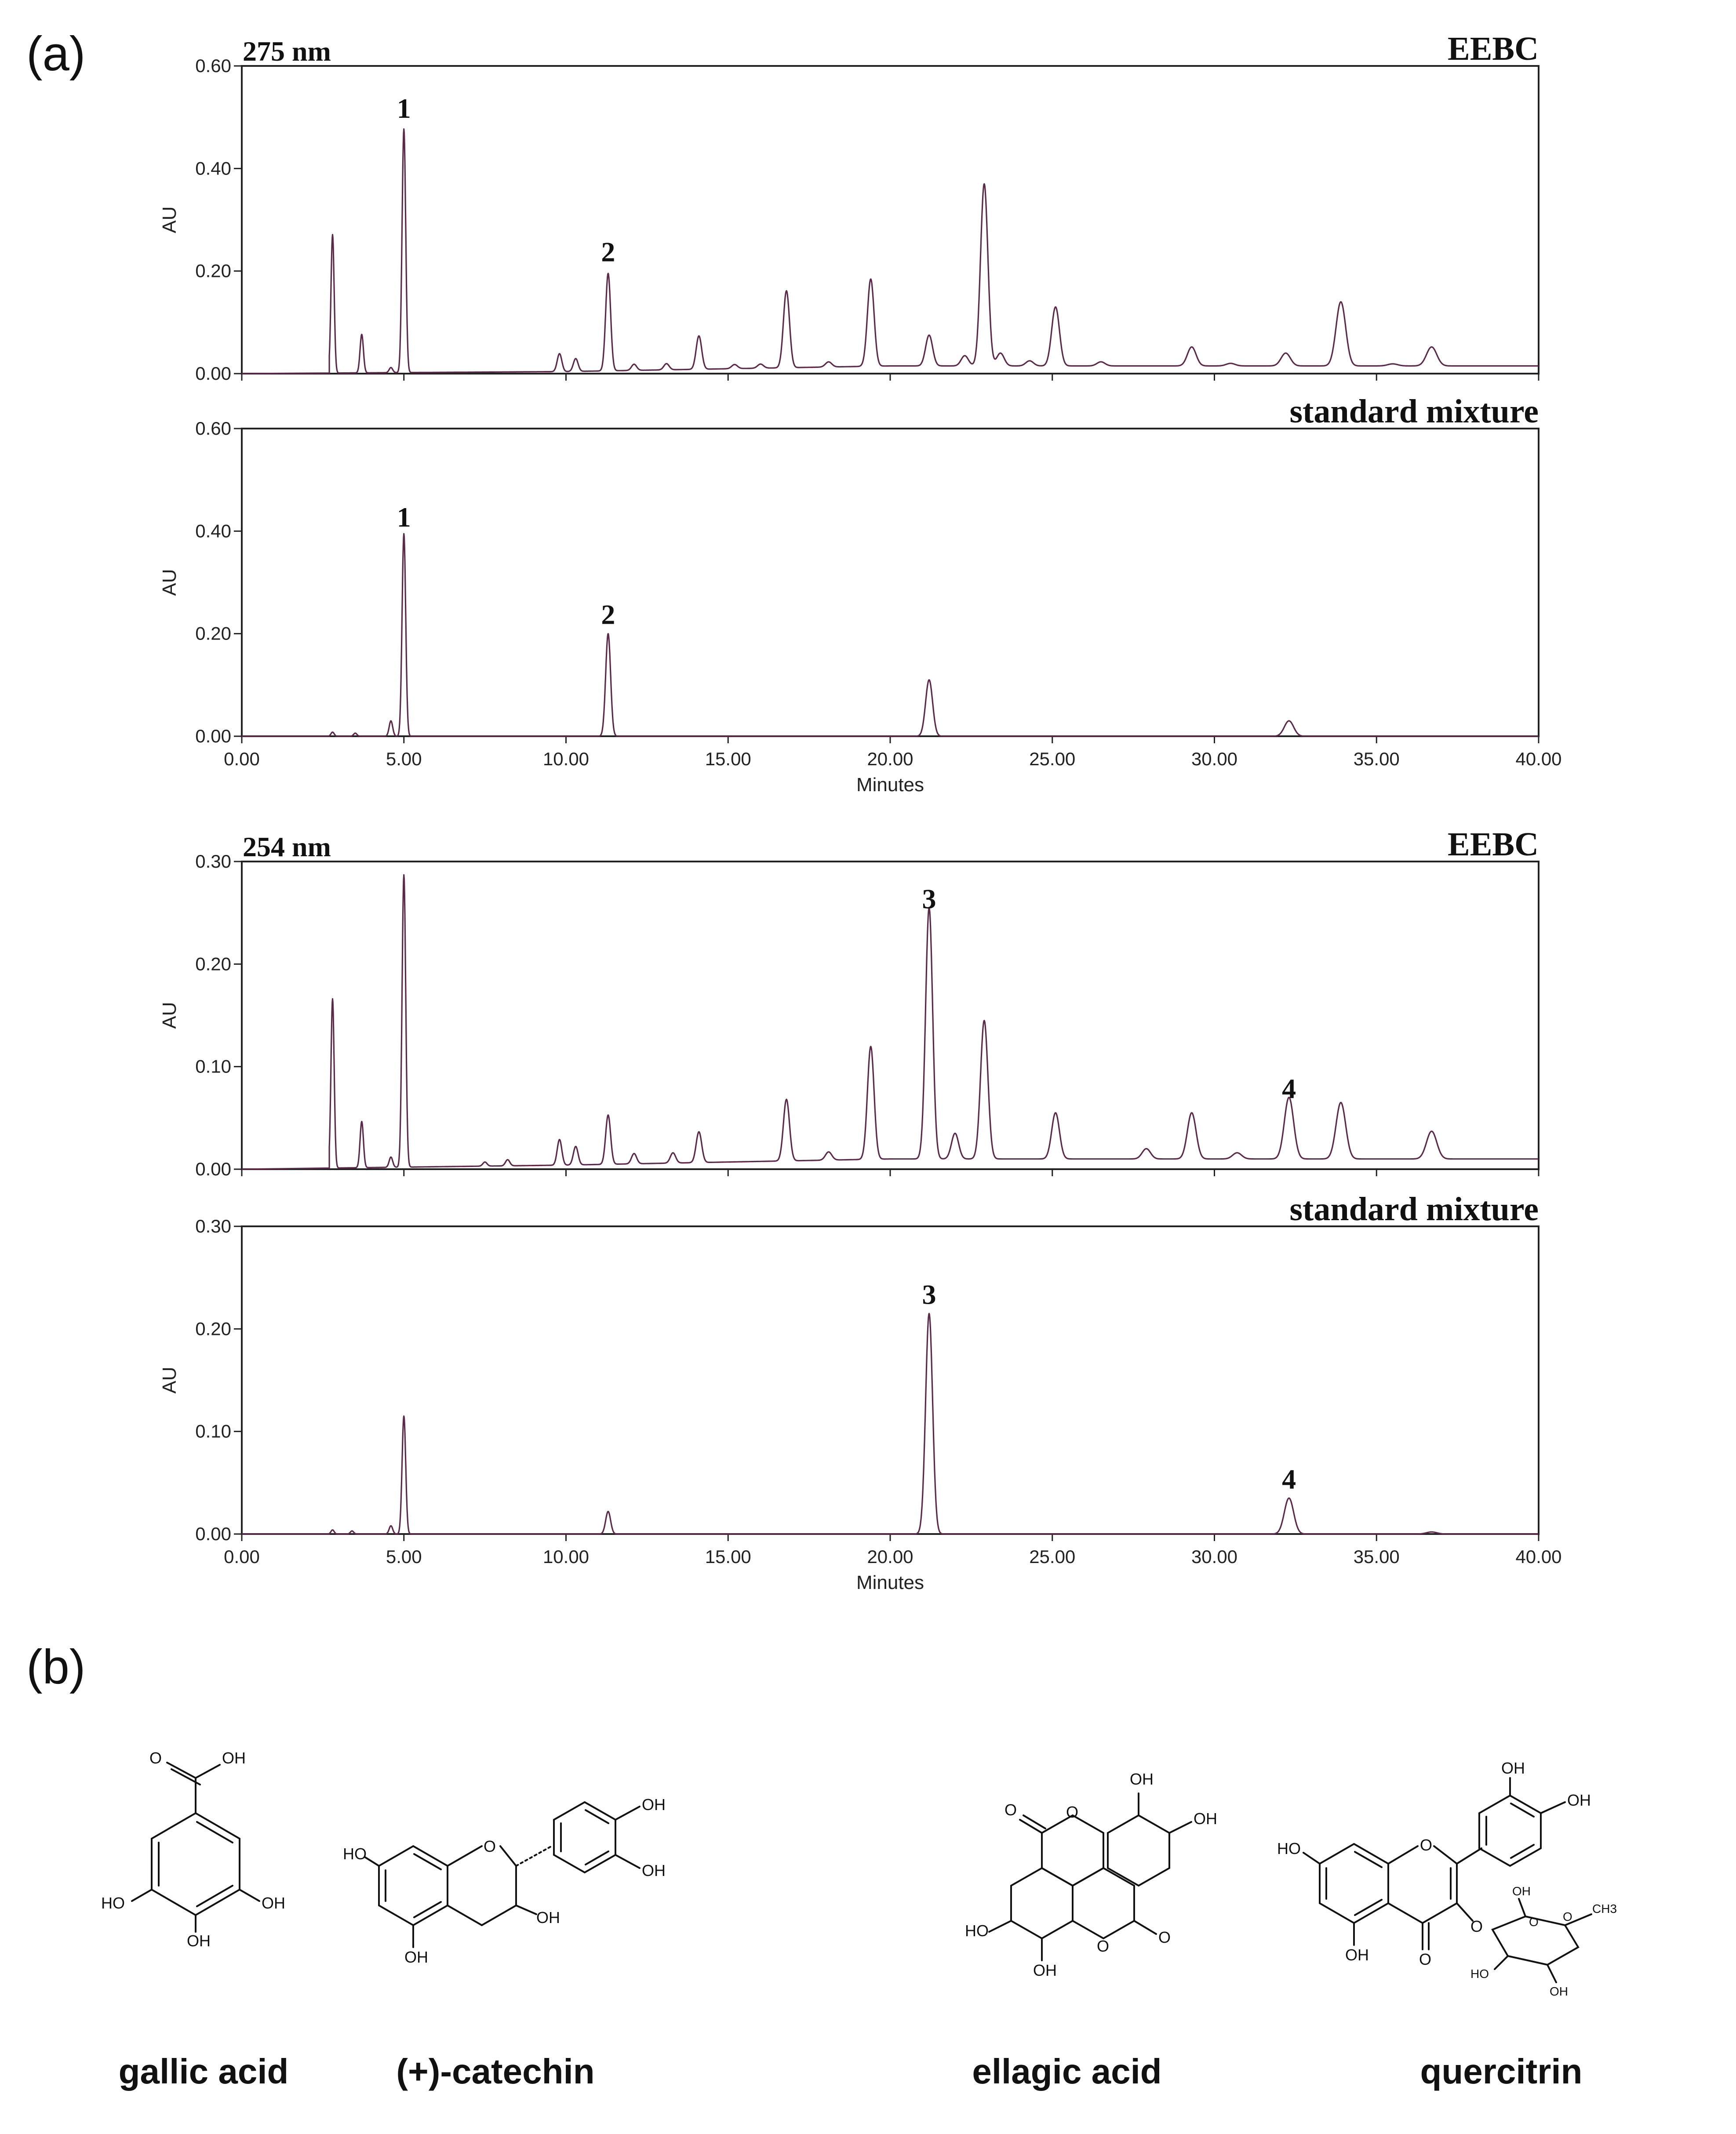 The width and height of the screenshot is (1736, 2134). Describe the element at coordinates (1534, 1922) in the screenshot. I see `quercitrin-atom-sugar-ring-o: O` at that location.